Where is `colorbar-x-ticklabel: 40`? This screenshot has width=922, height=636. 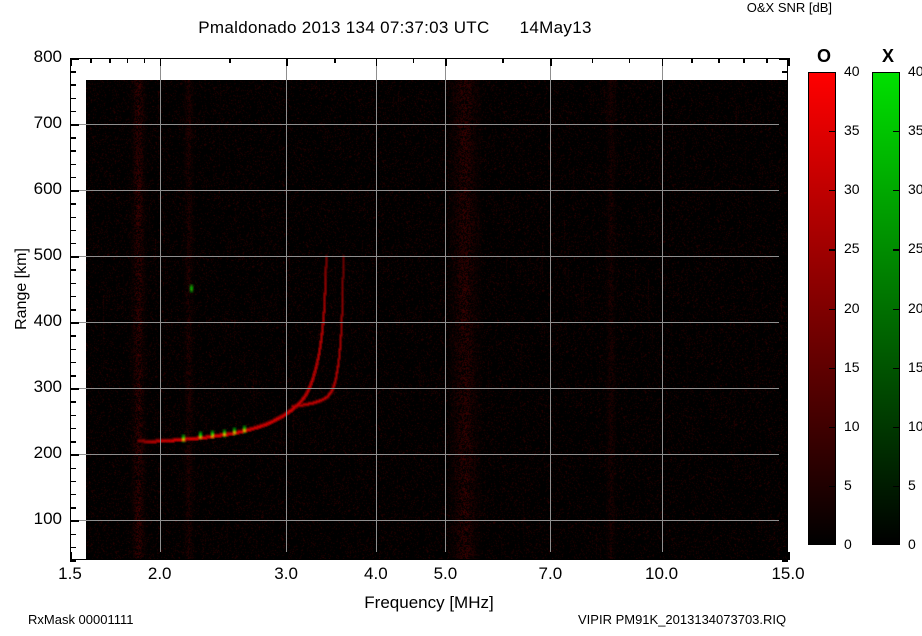
colorbar-x-ticklabel: 40 is located at coordinates (915, 71).